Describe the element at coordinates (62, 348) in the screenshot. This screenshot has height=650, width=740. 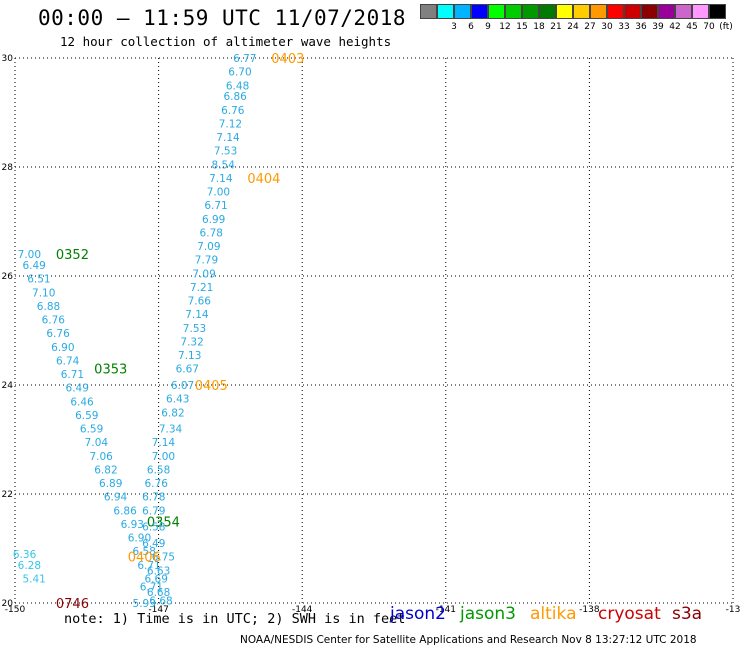
I see `descending-track-value: 6.90` at that location.